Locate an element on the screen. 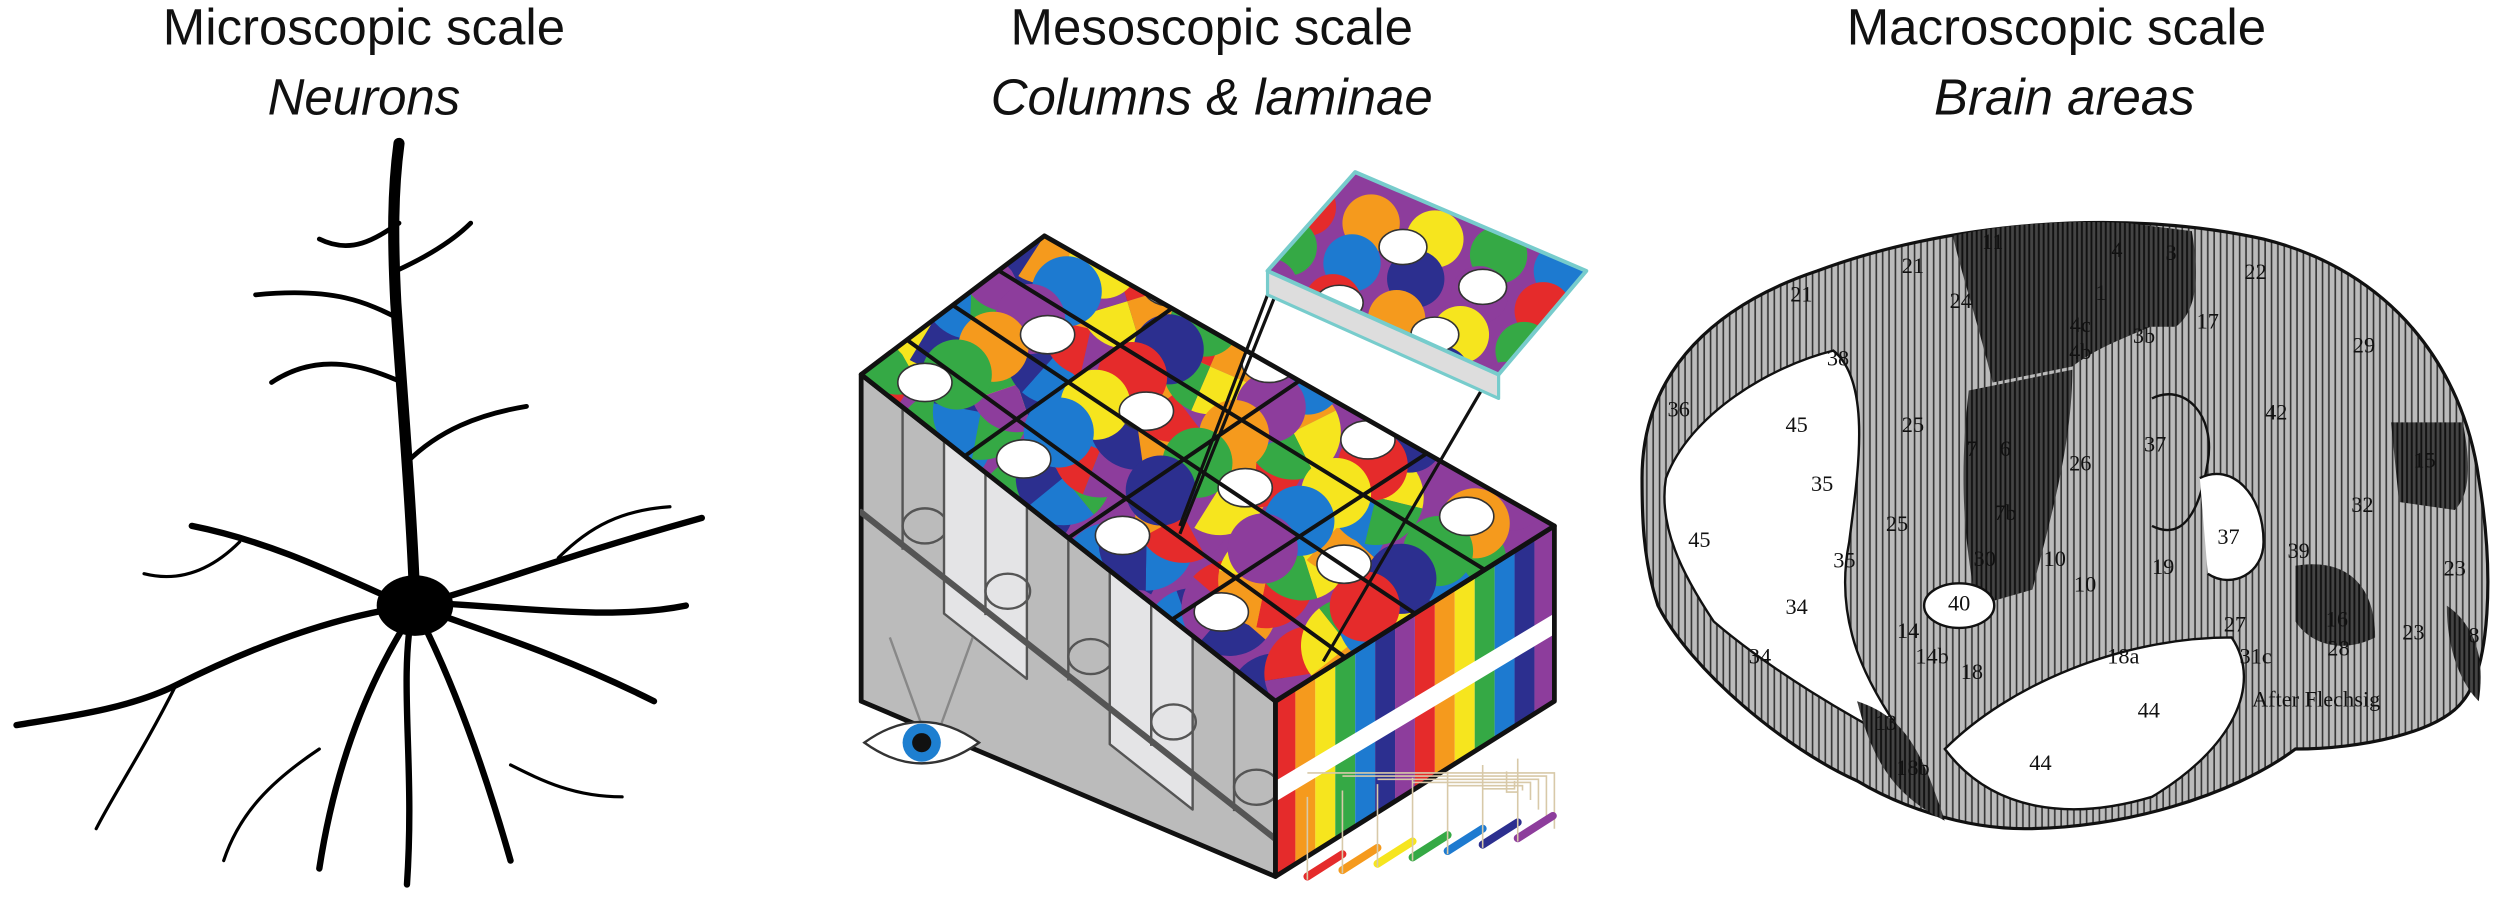  area-label: 39 is located at coordinates (2298, 550).